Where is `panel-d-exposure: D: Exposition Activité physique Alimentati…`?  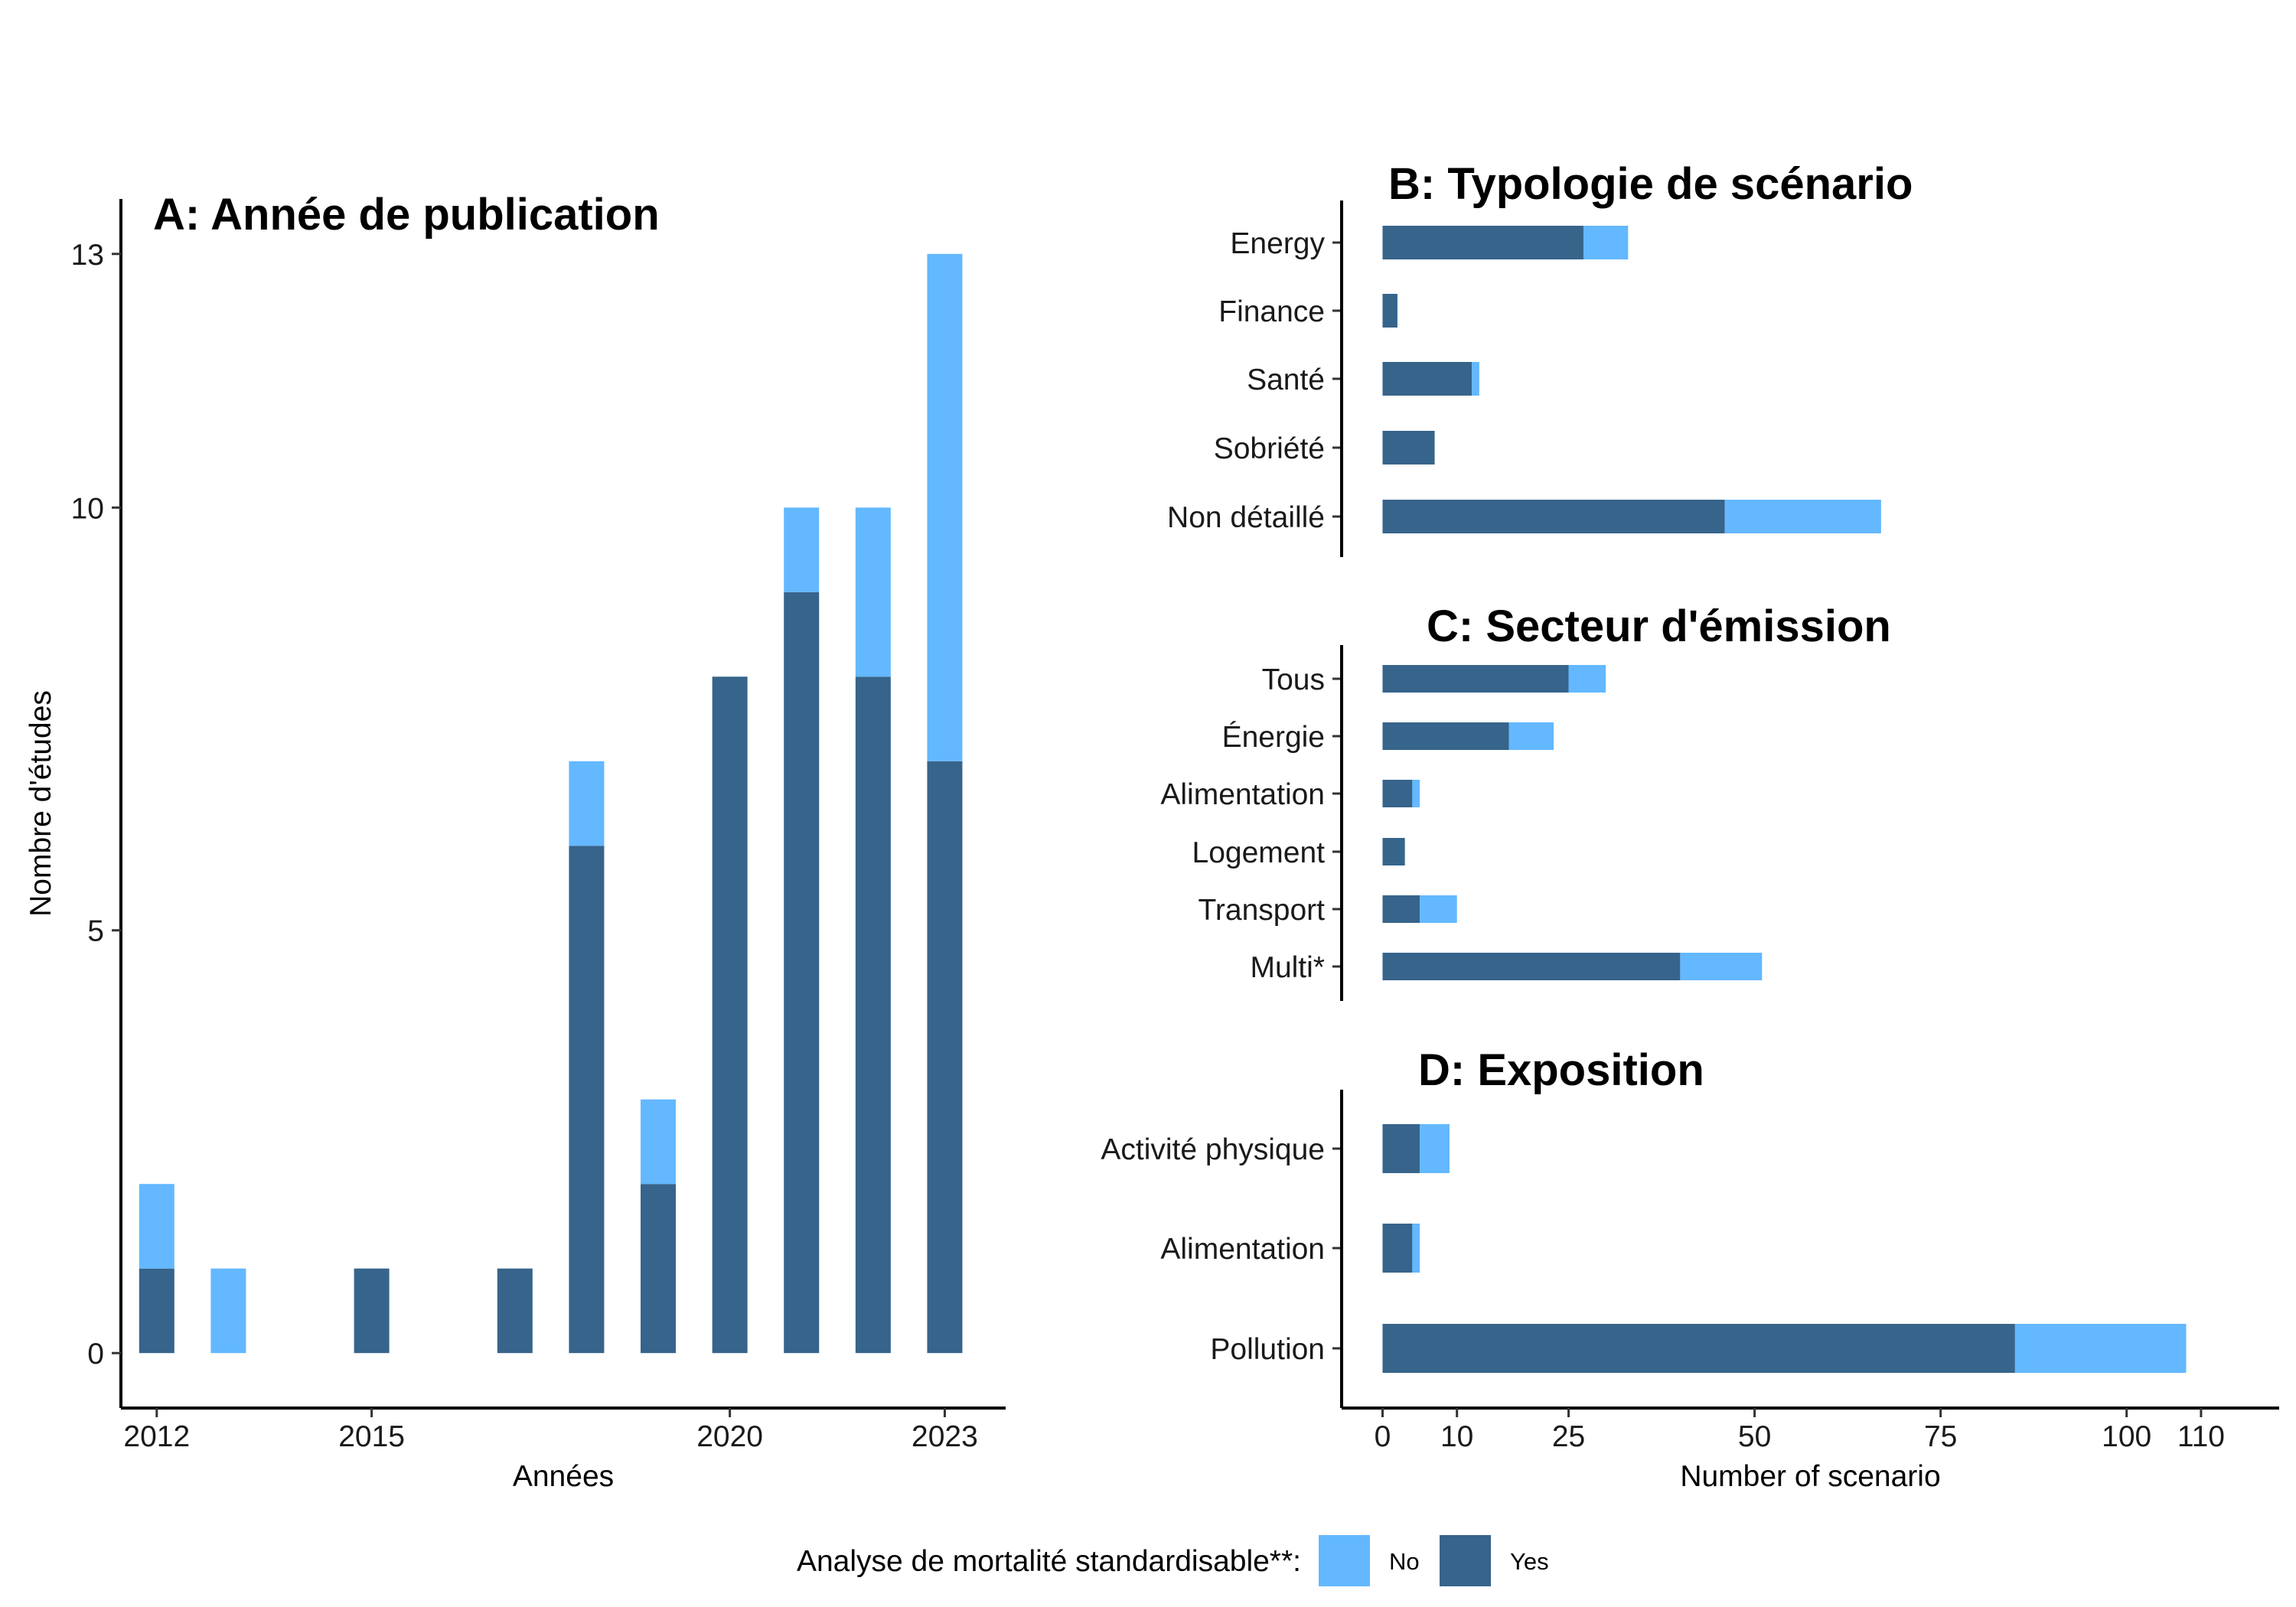 panel-d-exposure: D: Exposition Activité physique Alimentati… is located at coordinates (1690, 1269).